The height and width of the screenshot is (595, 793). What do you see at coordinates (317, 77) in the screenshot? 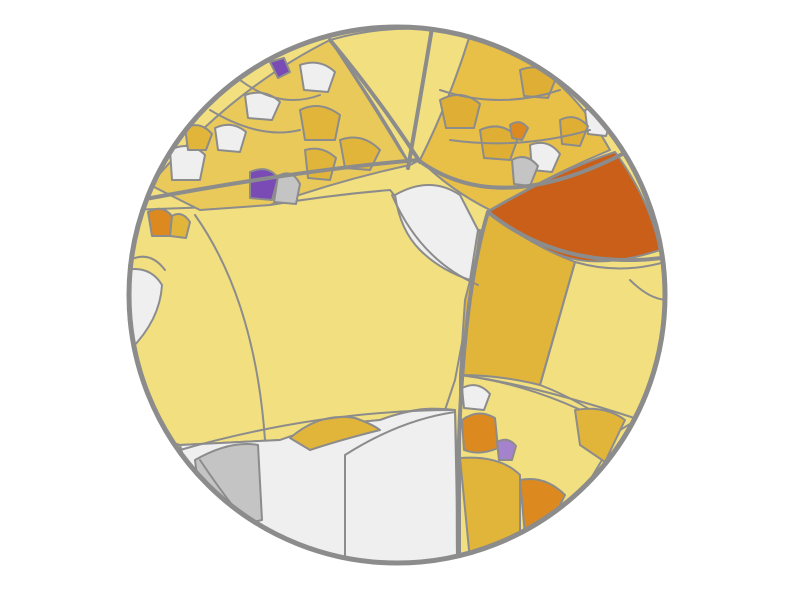
I see `cell-light-c` at bounding box center [317, 77].